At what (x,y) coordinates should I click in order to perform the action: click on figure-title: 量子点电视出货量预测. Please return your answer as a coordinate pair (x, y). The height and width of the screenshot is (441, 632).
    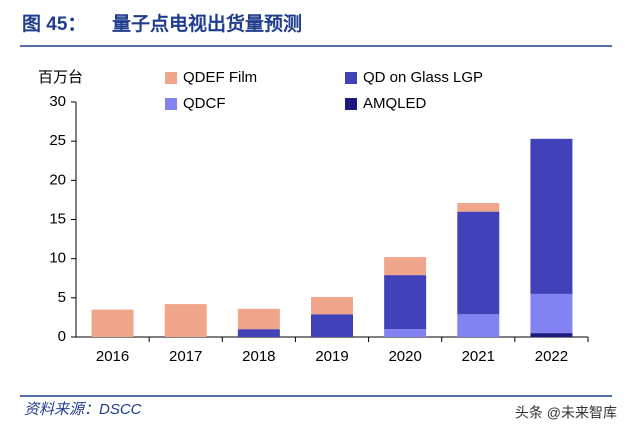
    Looking at the image, I should click on (207, 23).